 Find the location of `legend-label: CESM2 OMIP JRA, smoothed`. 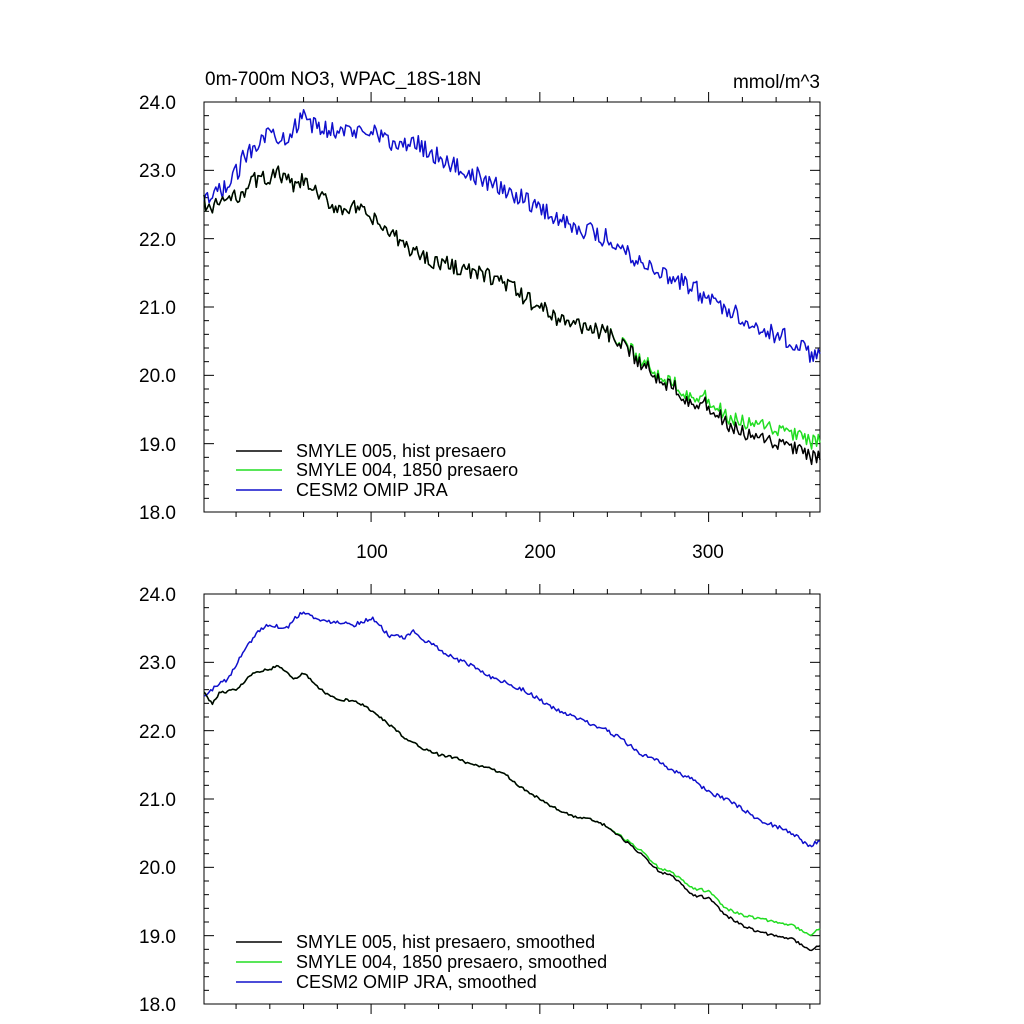

legend-label: CESM2 OMIP JRA, smoothed is located at coordinates (416, 982).